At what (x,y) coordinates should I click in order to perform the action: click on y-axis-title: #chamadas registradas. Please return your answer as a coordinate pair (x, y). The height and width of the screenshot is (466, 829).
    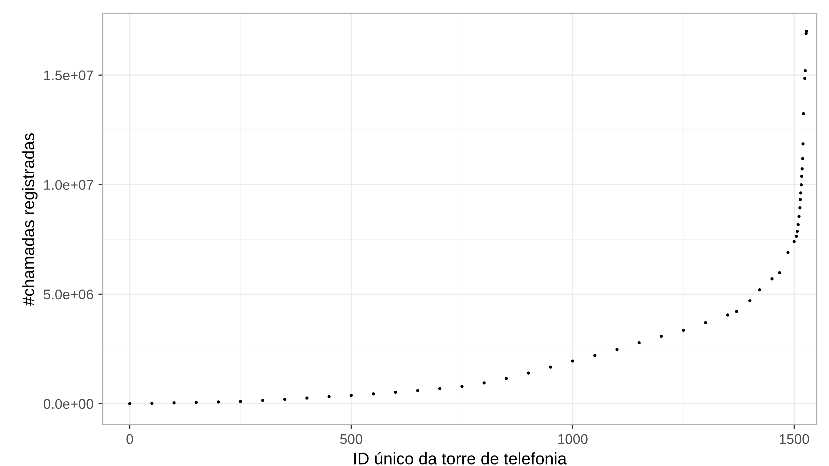
    Looking at the image, I should click on (30, 219).